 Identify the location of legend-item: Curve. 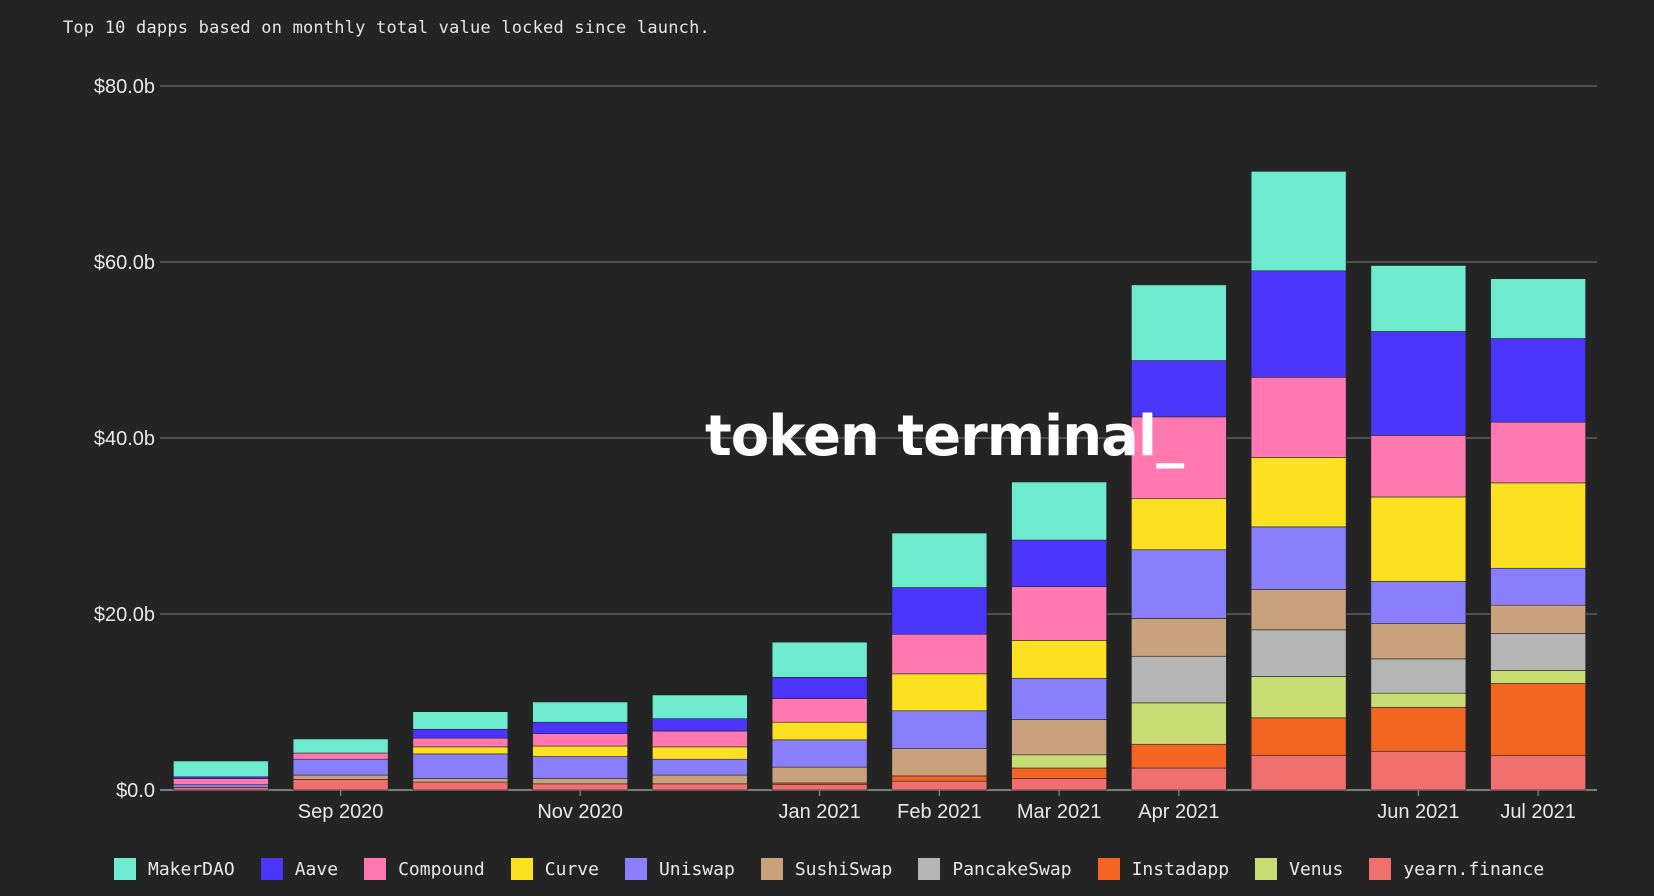
(554, 869).